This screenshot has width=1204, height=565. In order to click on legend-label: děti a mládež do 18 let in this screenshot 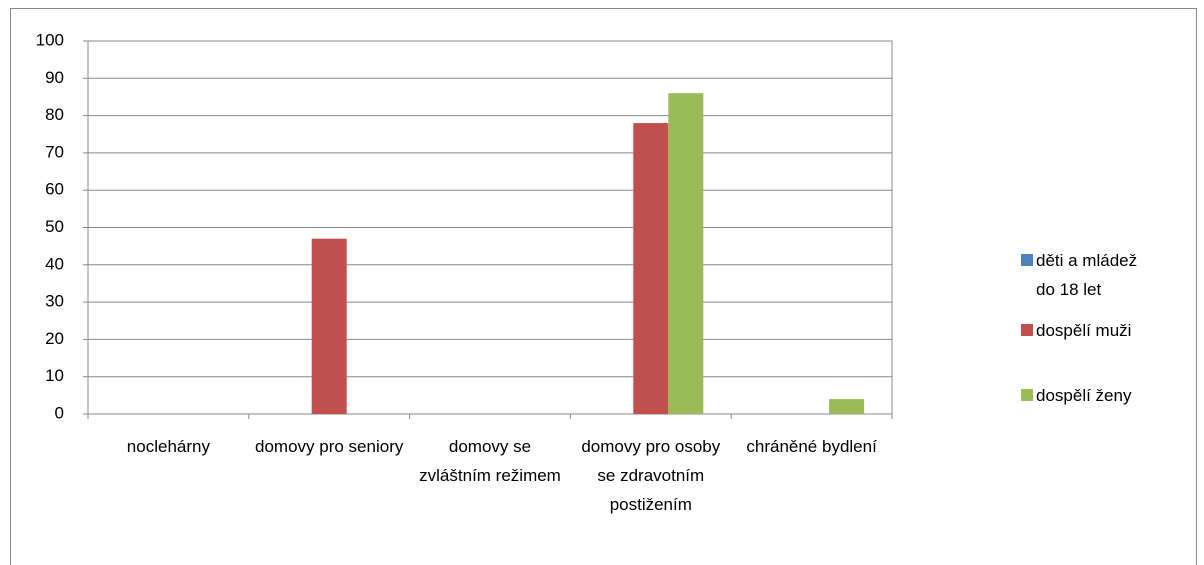, I will do `click(1087, 275)`.